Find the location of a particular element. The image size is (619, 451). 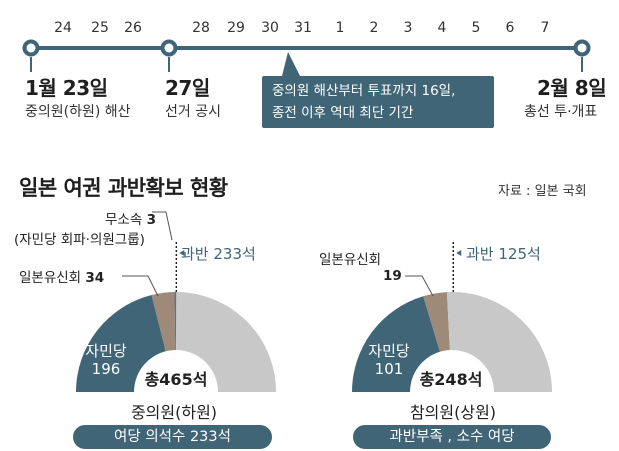

upper-slice-자민당 is located at coordinates (396, 344).